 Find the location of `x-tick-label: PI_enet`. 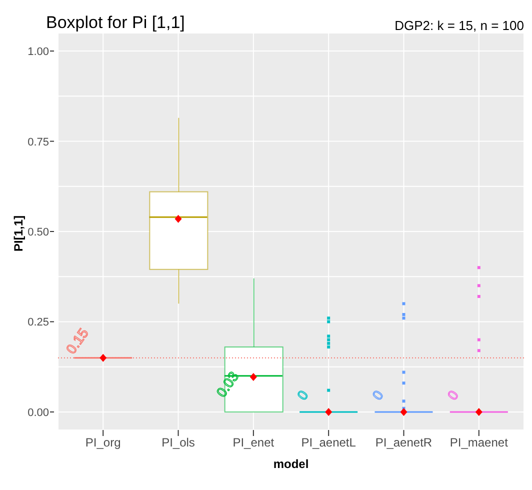

x-tick-label: PI_enet is located at coordinates (253, 443).